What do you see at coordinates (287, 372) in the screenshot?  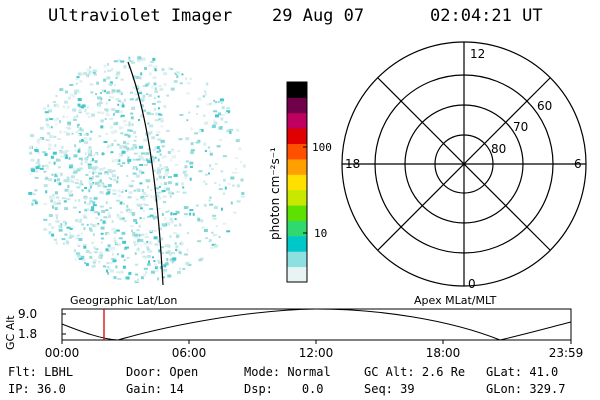 I see `status-mode: Mode: Normal` at bounding box center [287, 372].